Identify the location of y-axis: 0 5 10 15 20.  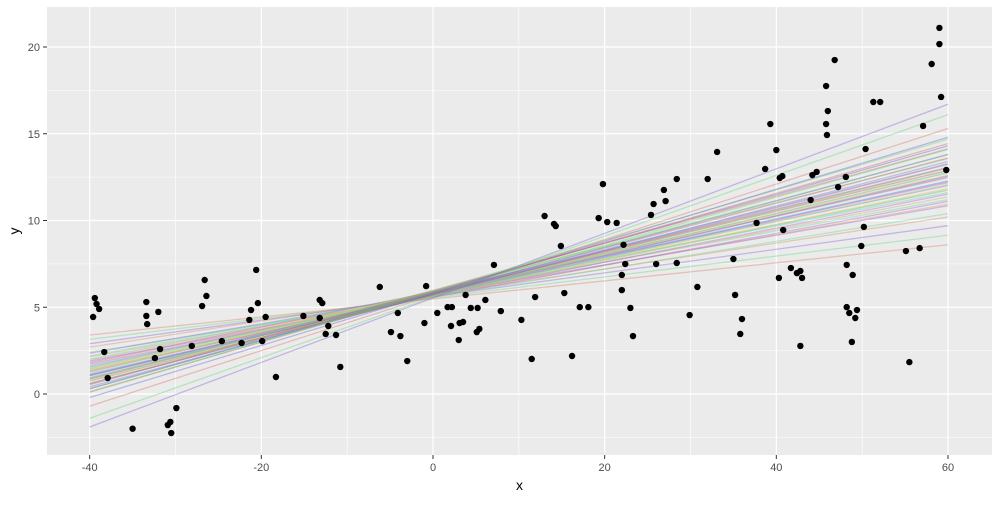
(37, 221).